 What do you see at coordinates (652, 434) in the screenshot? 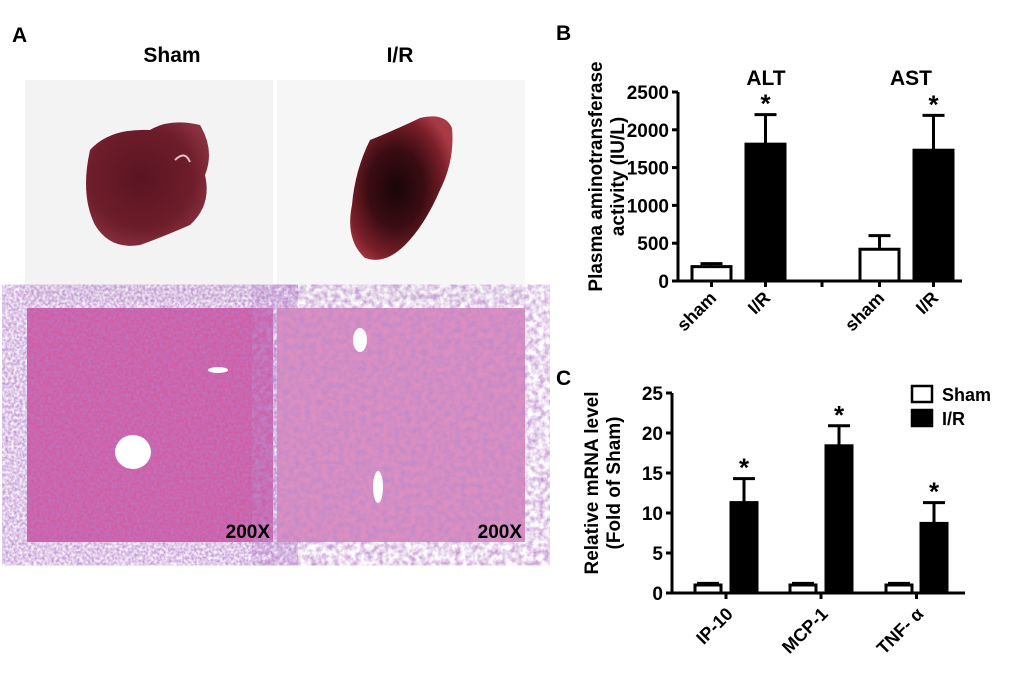
I see `chart-c-y-tick-label: 20` at bounding box center [652, 434].